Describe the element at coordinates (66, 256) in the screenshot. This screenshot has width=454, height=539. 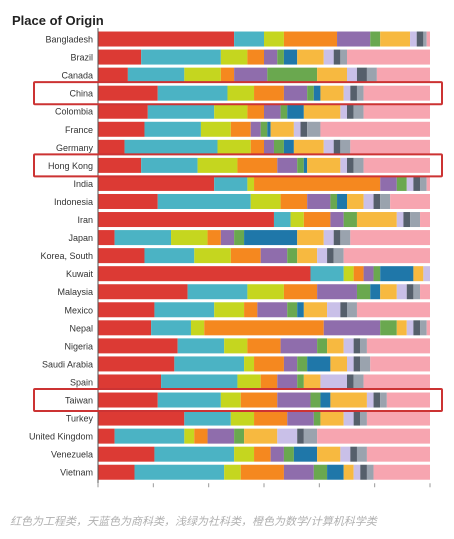
I see `category-label: Korea, South` at that location.